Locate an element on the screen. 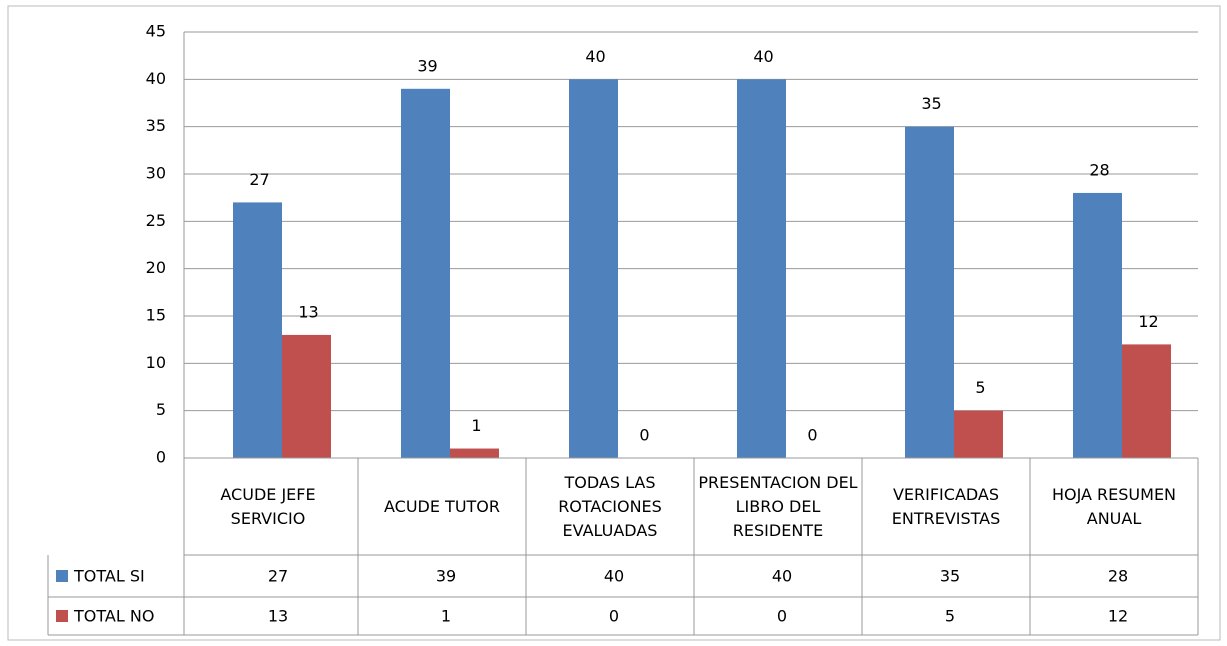  y-tick-label: 10 is located at coordinates (156, 362).